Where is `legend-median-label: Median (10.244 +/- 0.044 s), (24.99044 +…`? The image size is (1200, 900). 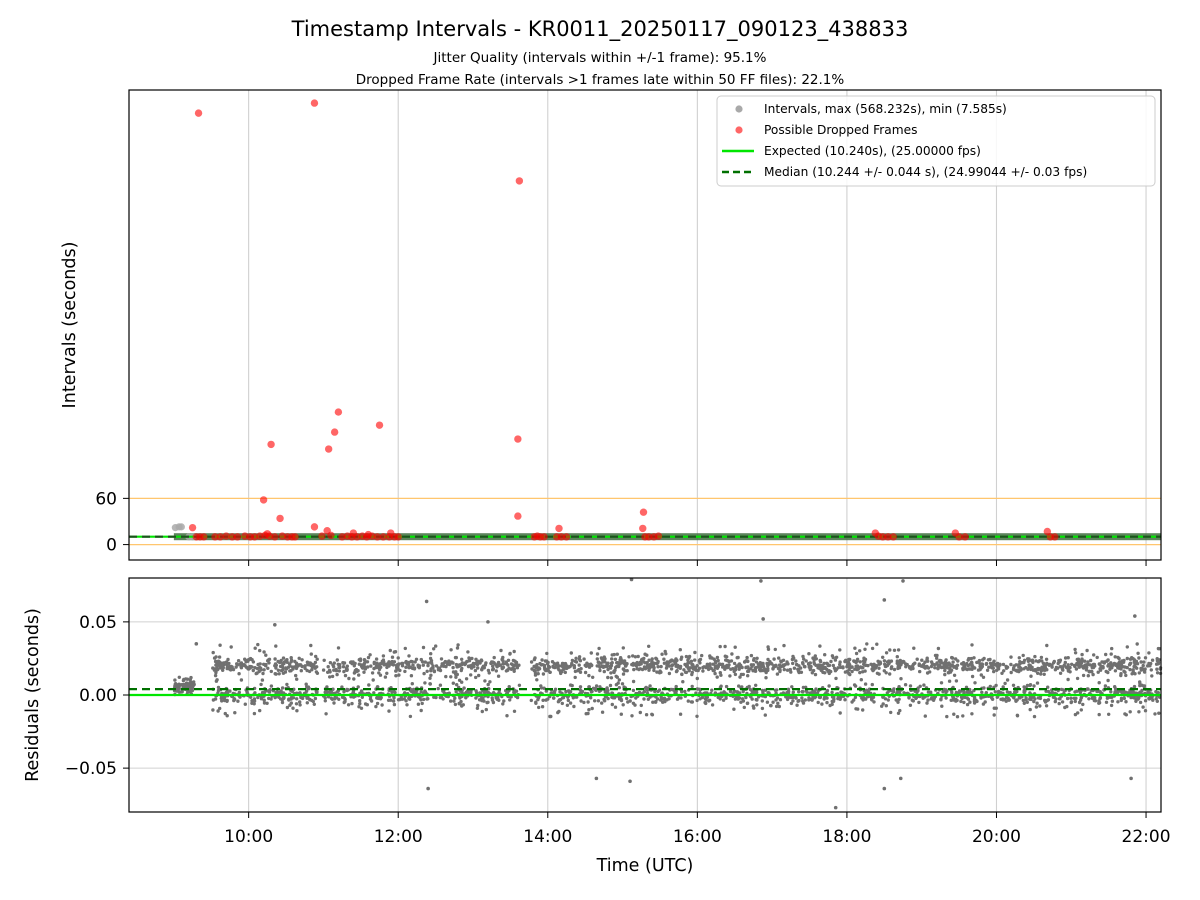
legend-median-label: Median (10.244 +/- 0.044 s), (24.99044 +… is located at coordinates (925, 172).